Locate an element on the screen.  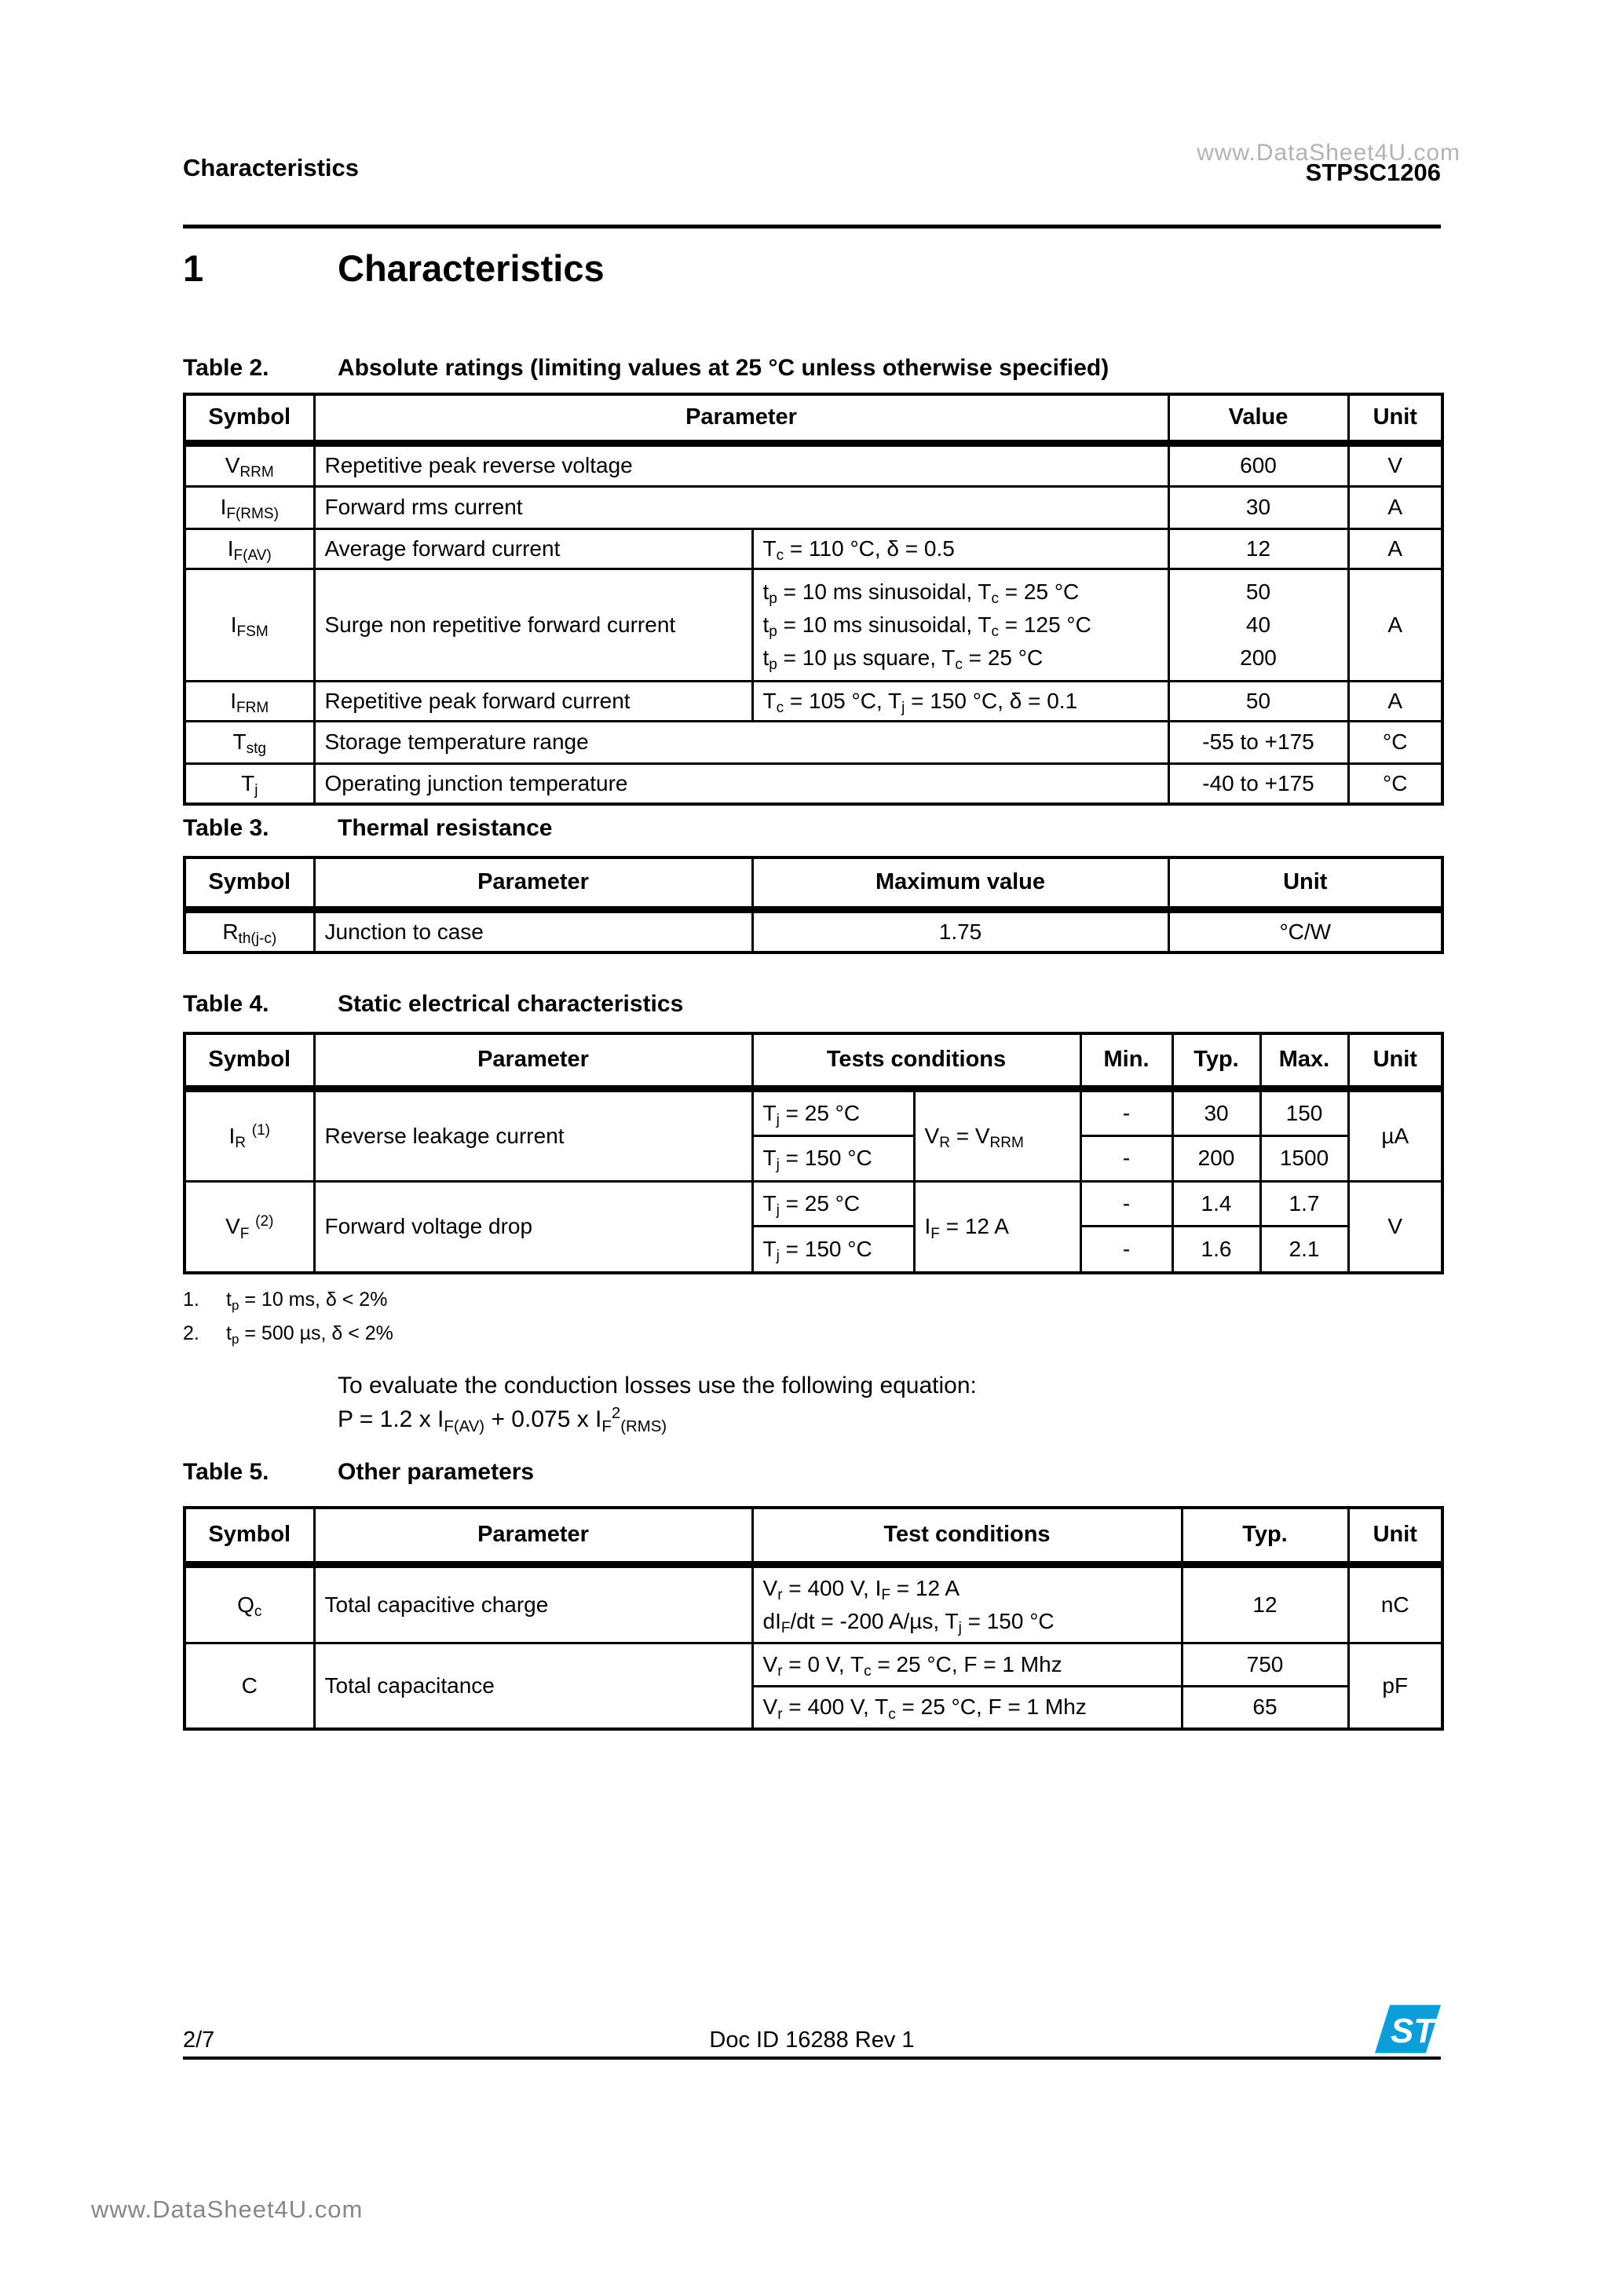
column-header: Max. is located at coordinates (1304, 1062).